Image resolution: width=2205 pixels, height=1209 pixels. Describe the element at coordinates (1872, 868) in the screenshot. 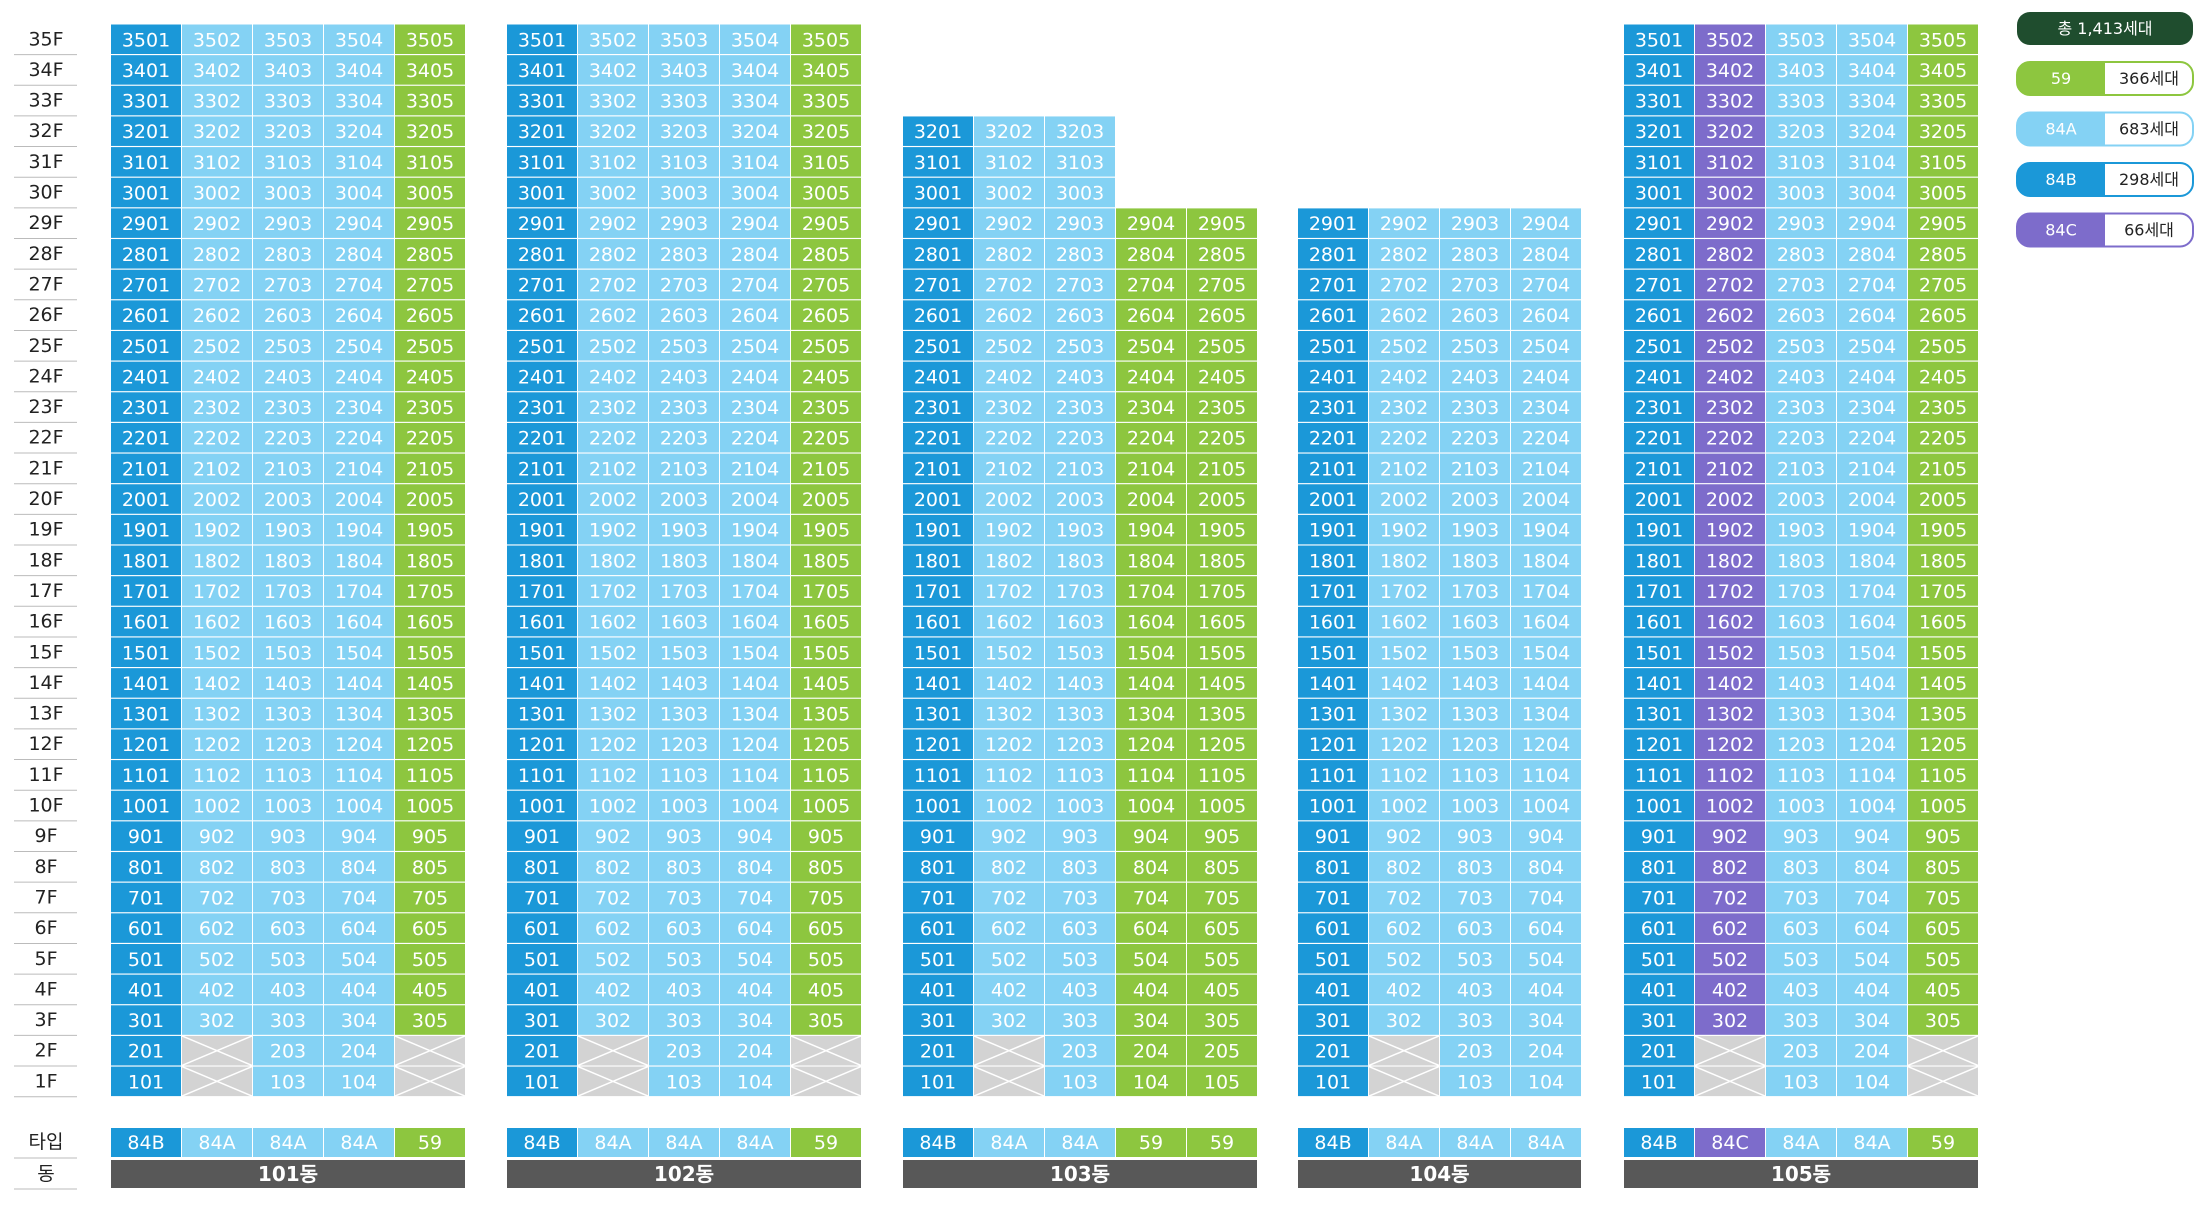

I see `unit-number: 804` at that location.